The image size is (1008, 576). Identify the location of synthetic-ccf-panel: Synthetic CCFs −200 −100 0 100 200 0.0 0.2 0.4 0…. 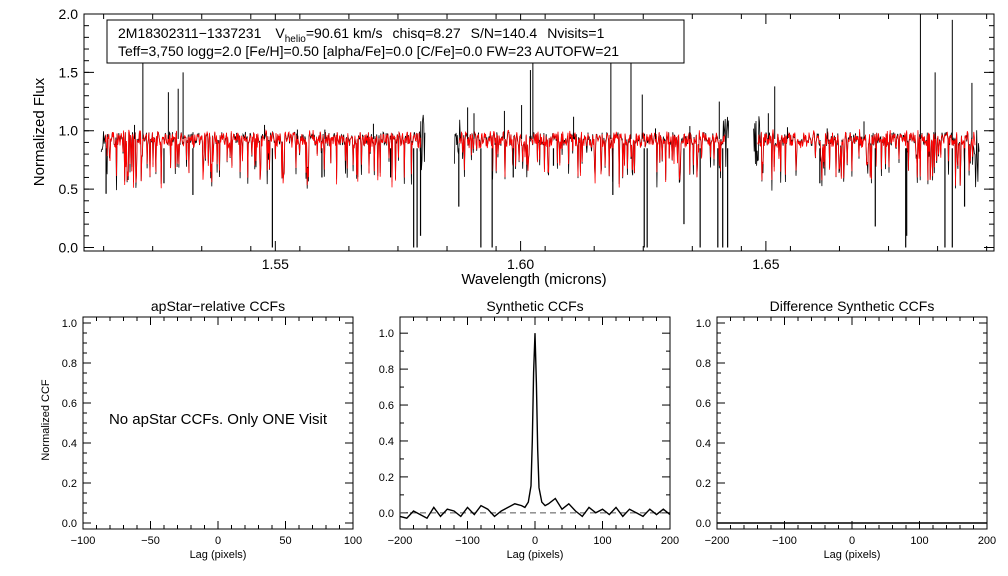
(529, 429).